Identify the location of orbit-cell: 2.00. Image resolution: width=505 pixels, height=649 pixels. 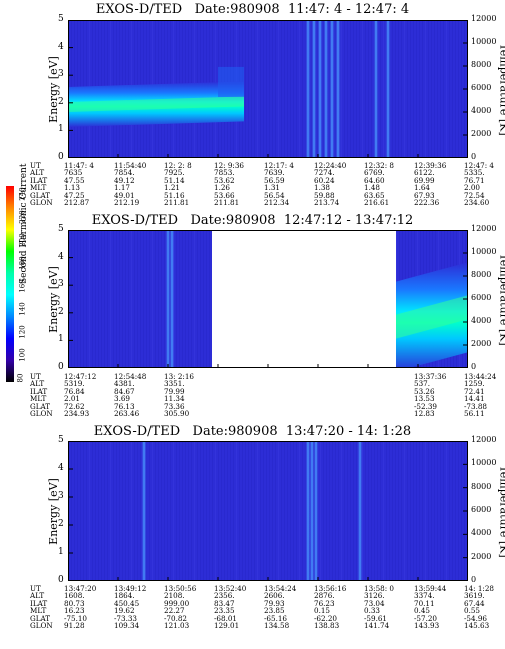
(472, 188).